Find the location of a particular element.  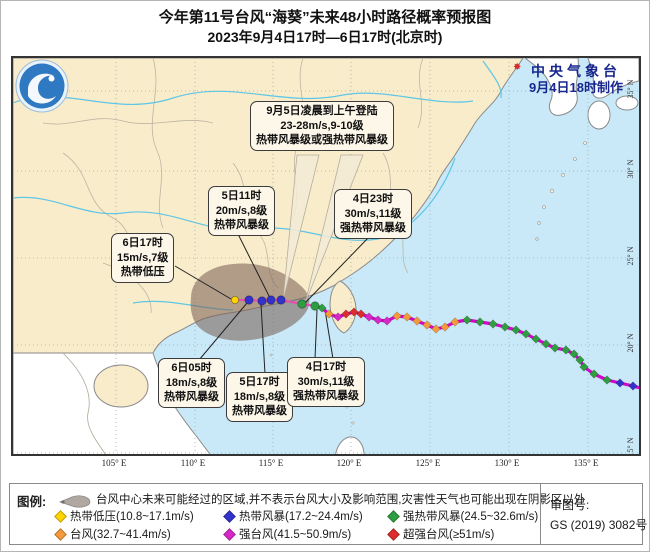

lat-label: 15° N is located at coordinates (630, 447).